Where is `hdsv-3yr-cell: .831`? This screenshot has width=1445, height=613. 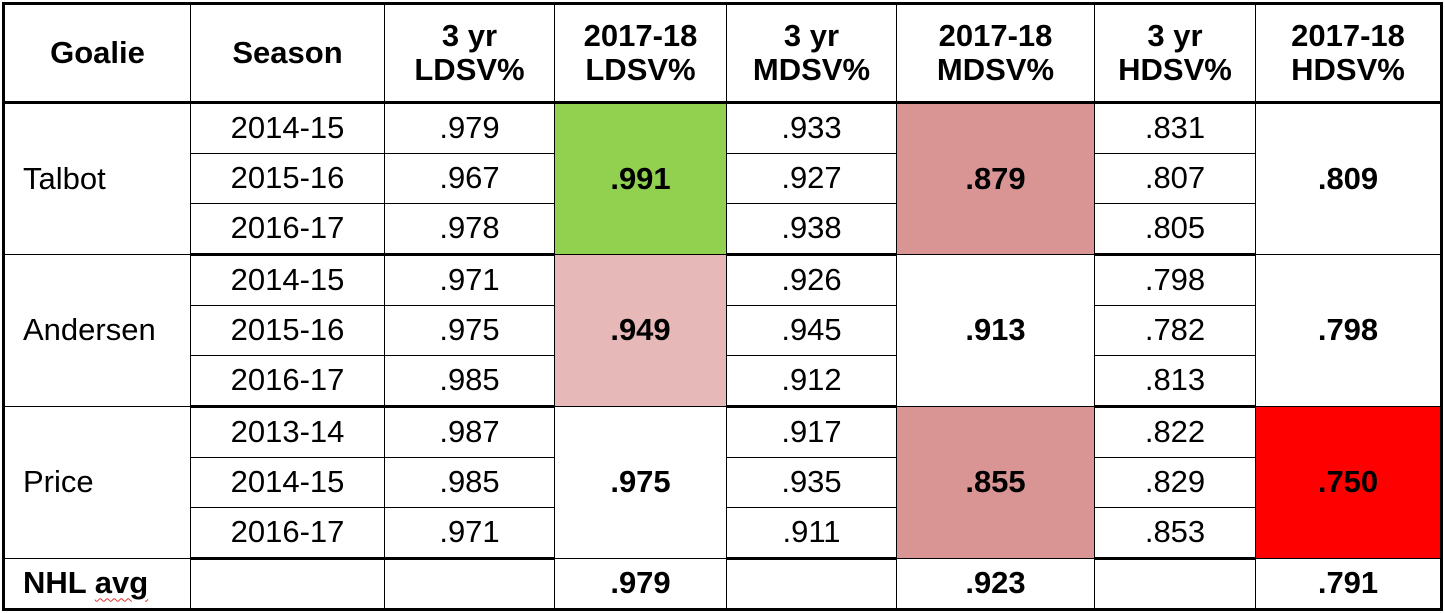 hdsv-3yr-cell: .831 is located at coordinates (1175, 128).